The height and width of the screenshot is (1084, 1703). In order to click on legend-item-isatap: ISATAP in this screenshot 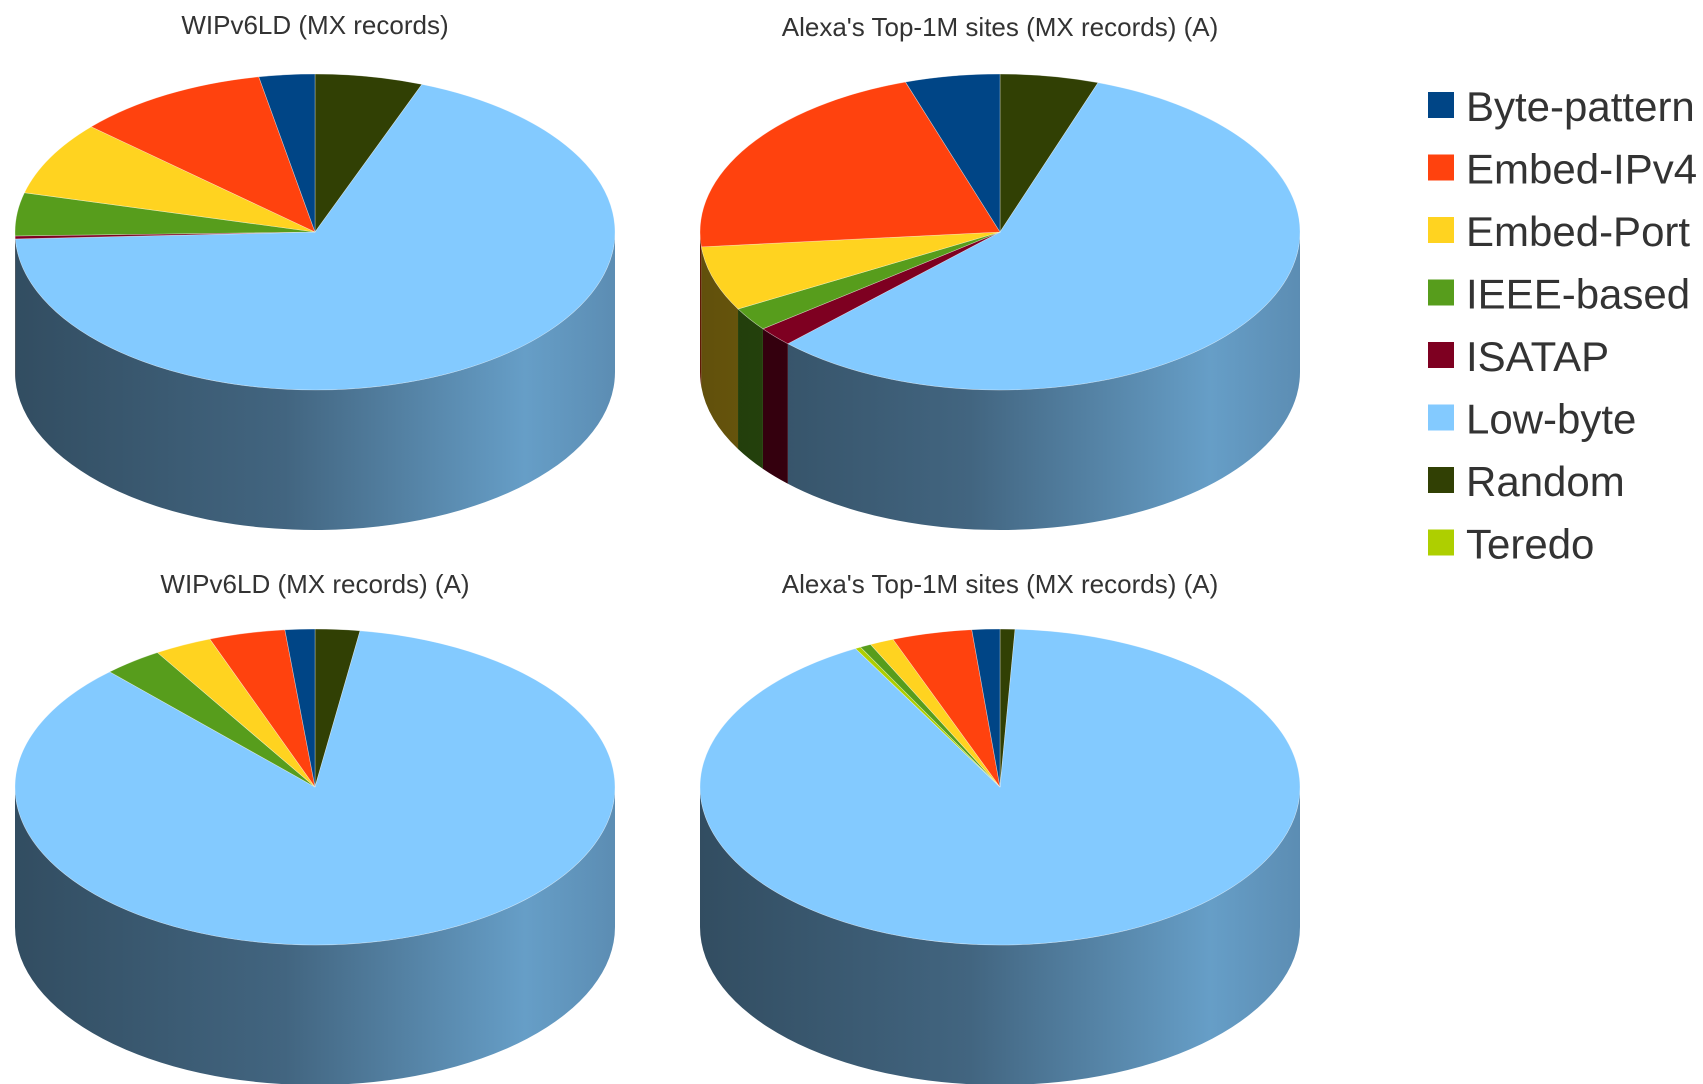, I will do `click(1518, 356)`.